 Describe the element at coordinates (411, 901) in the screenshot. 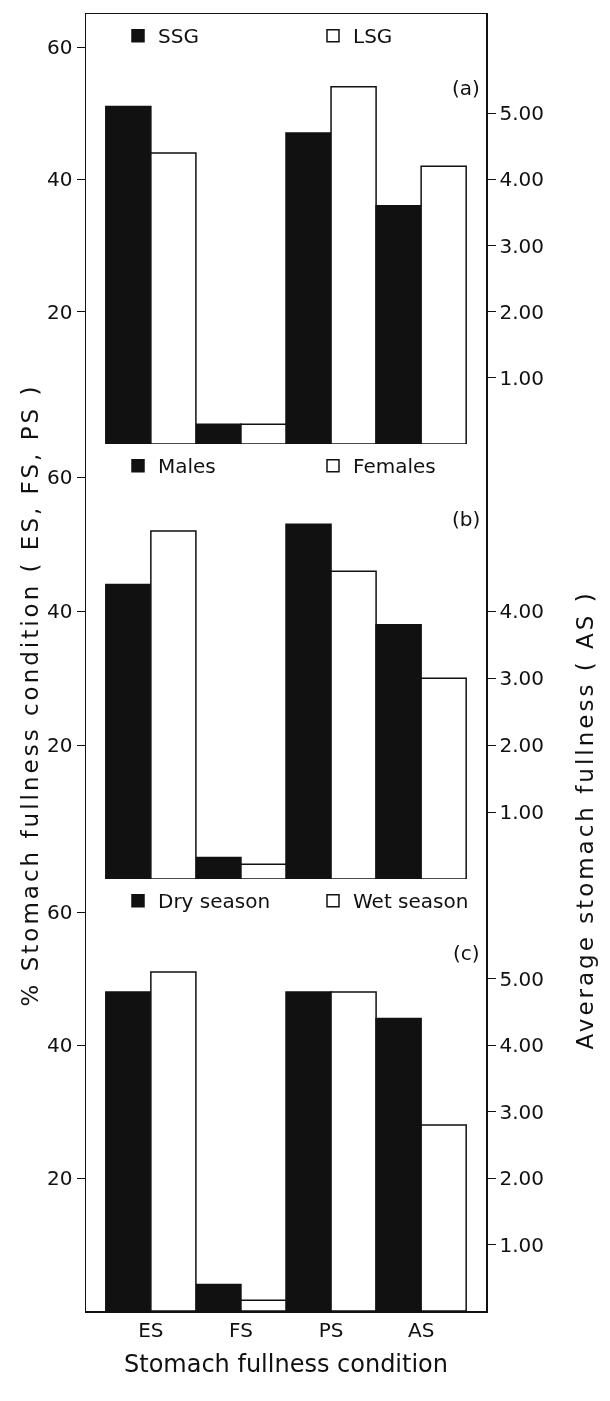

I see `legend-label: Wet season` at that location.